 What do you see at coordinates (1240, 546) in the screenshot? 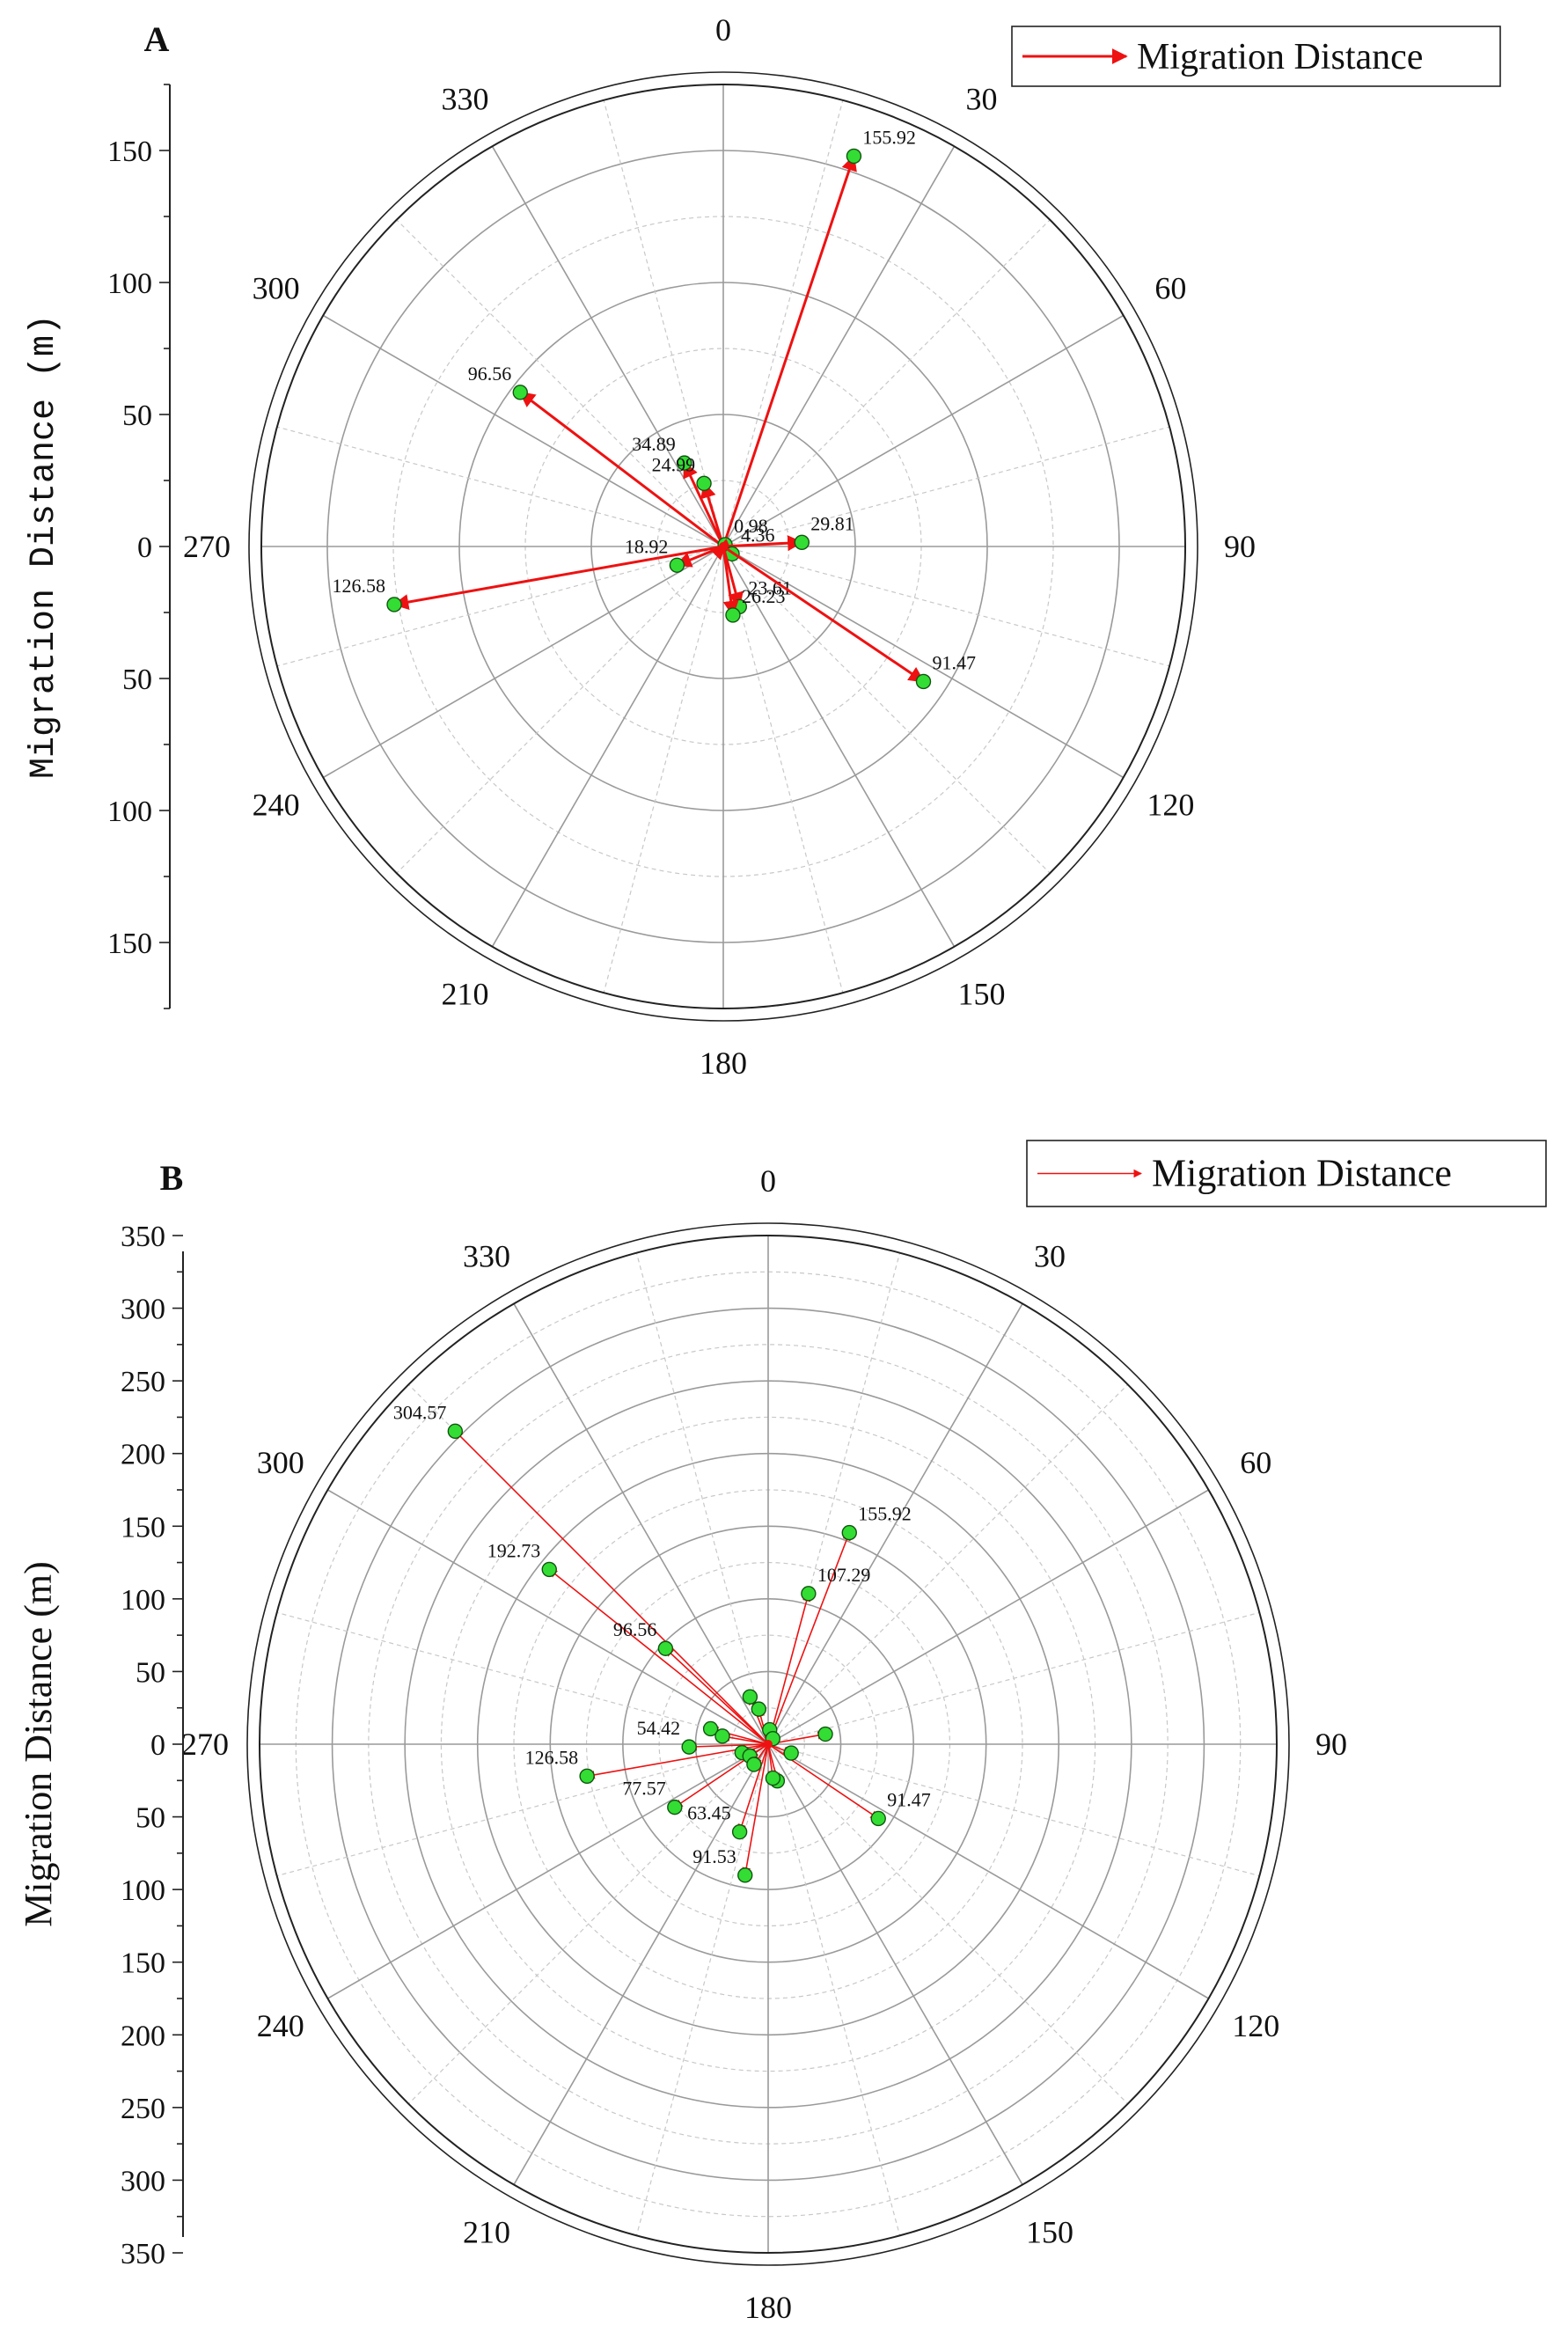
I see `angle-tick-label: 90` at bounding box center [1240, 546].